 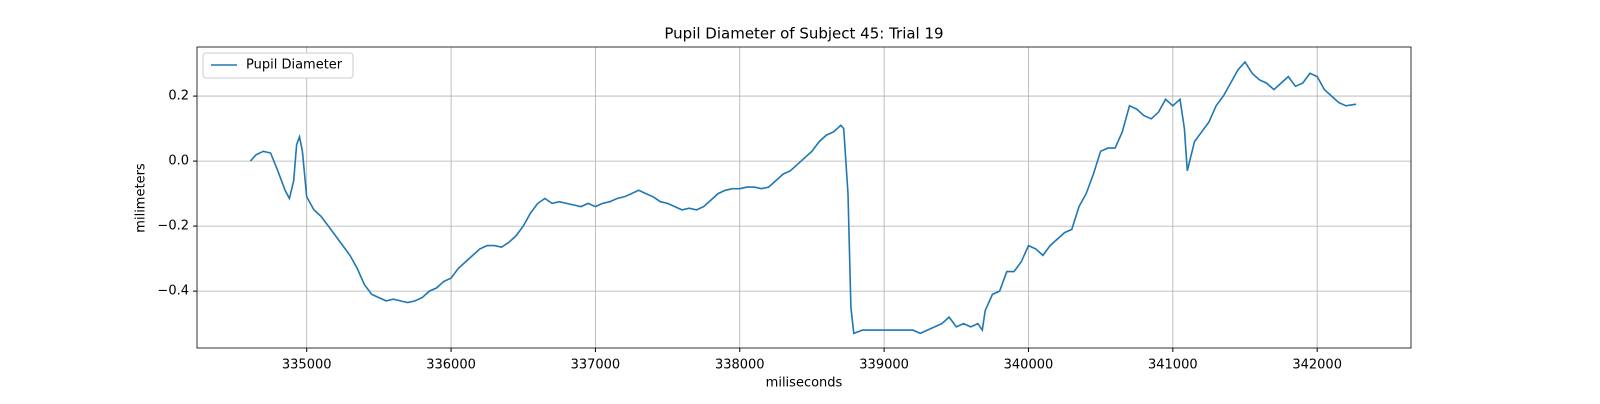 What do you see at coordinates (173, 226) in the screenshot?
I see `y-tick-label: −0.2` at bounding box center [173, 226].